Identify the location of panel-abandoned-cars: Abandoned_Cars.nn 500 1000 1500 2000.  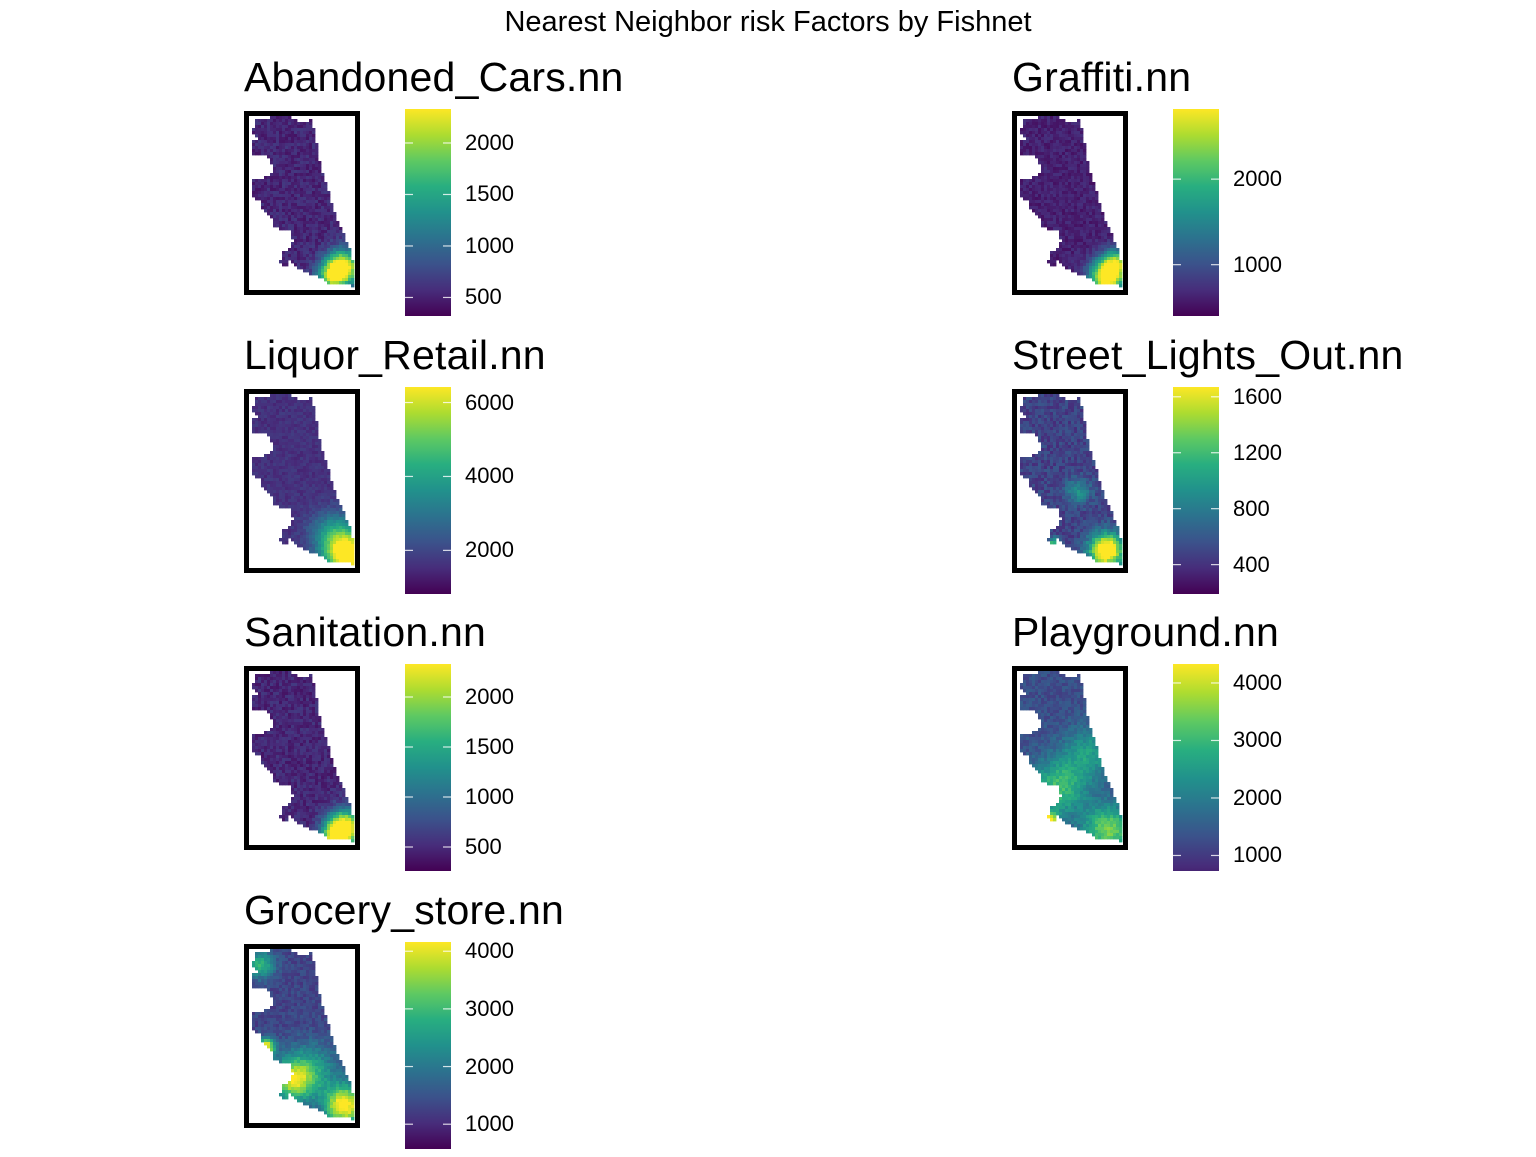
(484, 189).